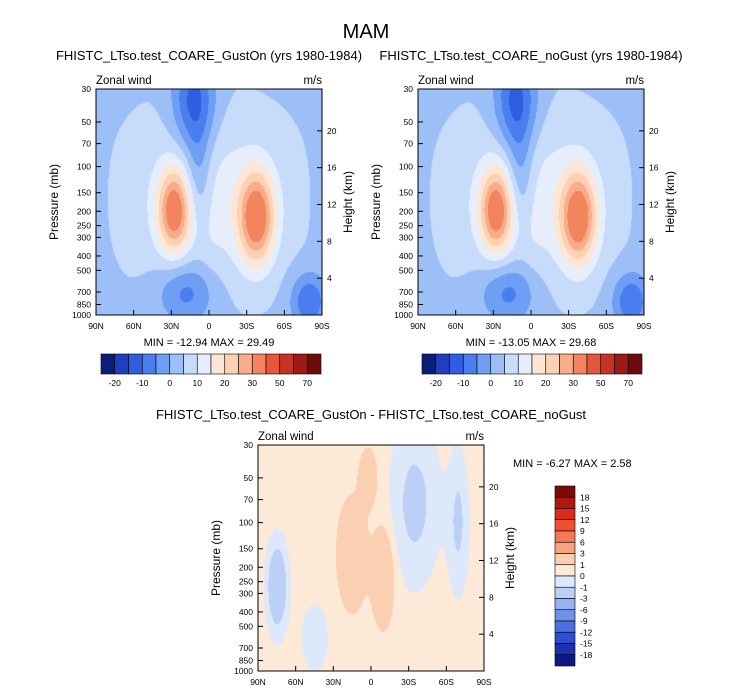  I want to click on x-tick-label: 90N, so click(258, 682).